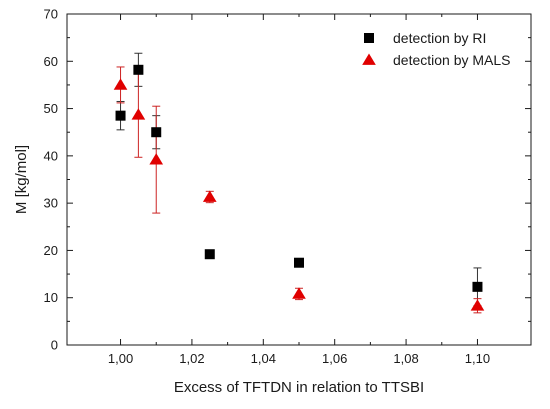  What do you see at coordinates (369, 59) in the screenshot?
I see `legend-triangle-marker` at bounding box center [369, 59].